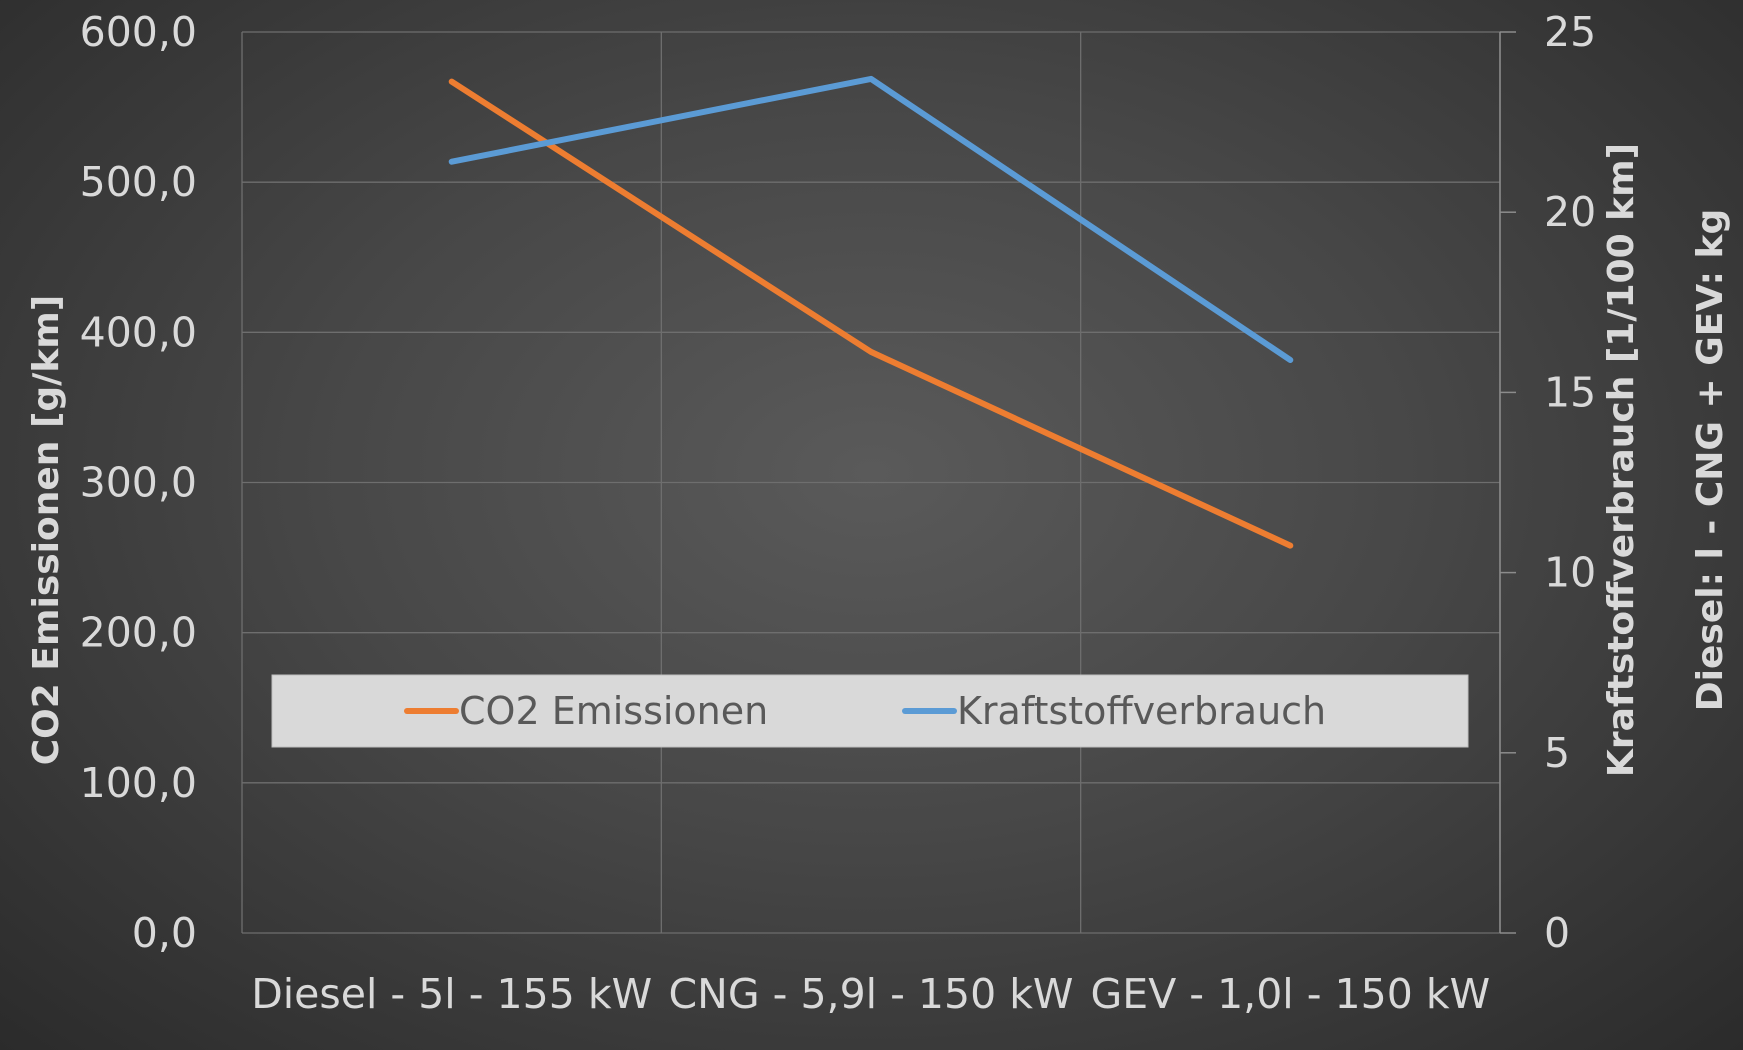  I want to click on x-tick-label: Diesel - 5l - 155 kW, so click(451, 994).